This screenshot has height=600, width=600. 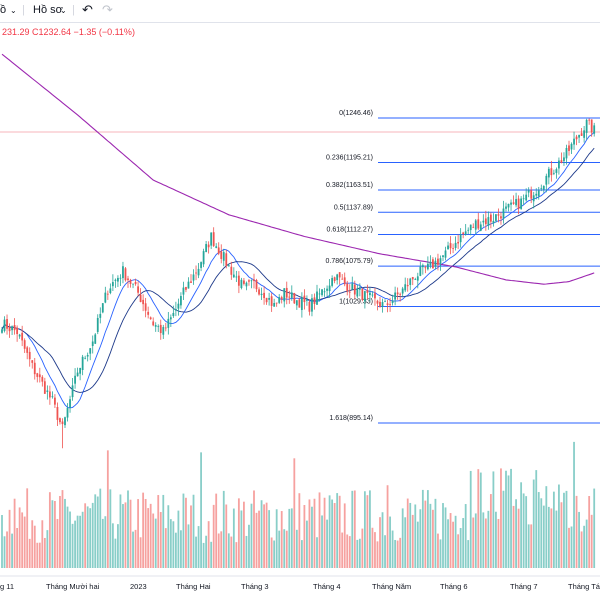 What do you see at coordinates (48, 10) in the screenshot?
I see `profile-button: Hồ sơ` at bounding box center [48, 10].